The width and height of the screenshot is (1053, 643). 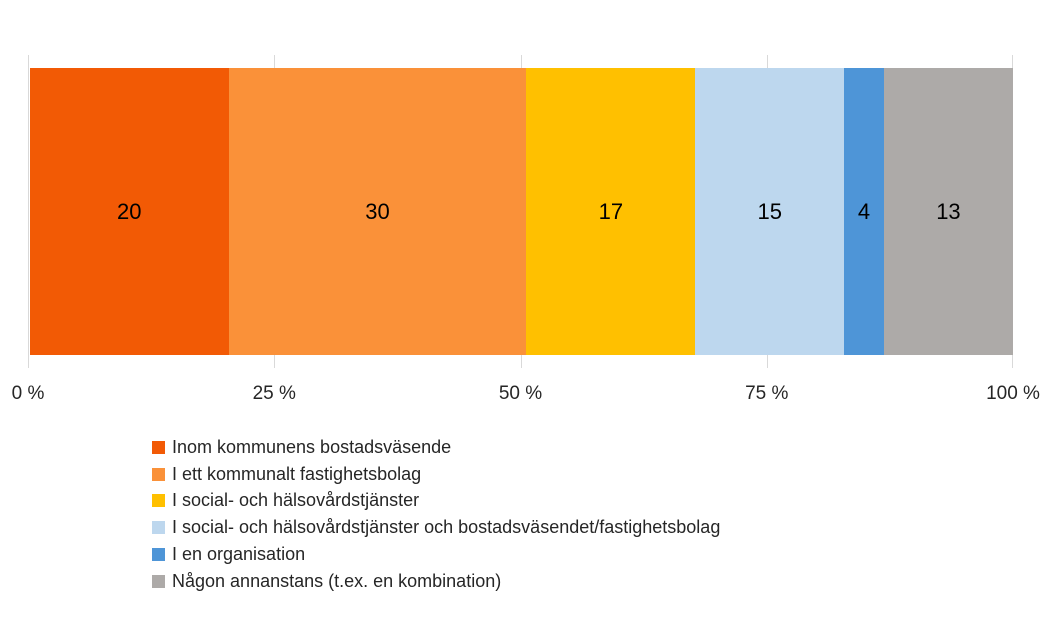 I want to click on bar-segment: 13, so click(x=948, y=211).